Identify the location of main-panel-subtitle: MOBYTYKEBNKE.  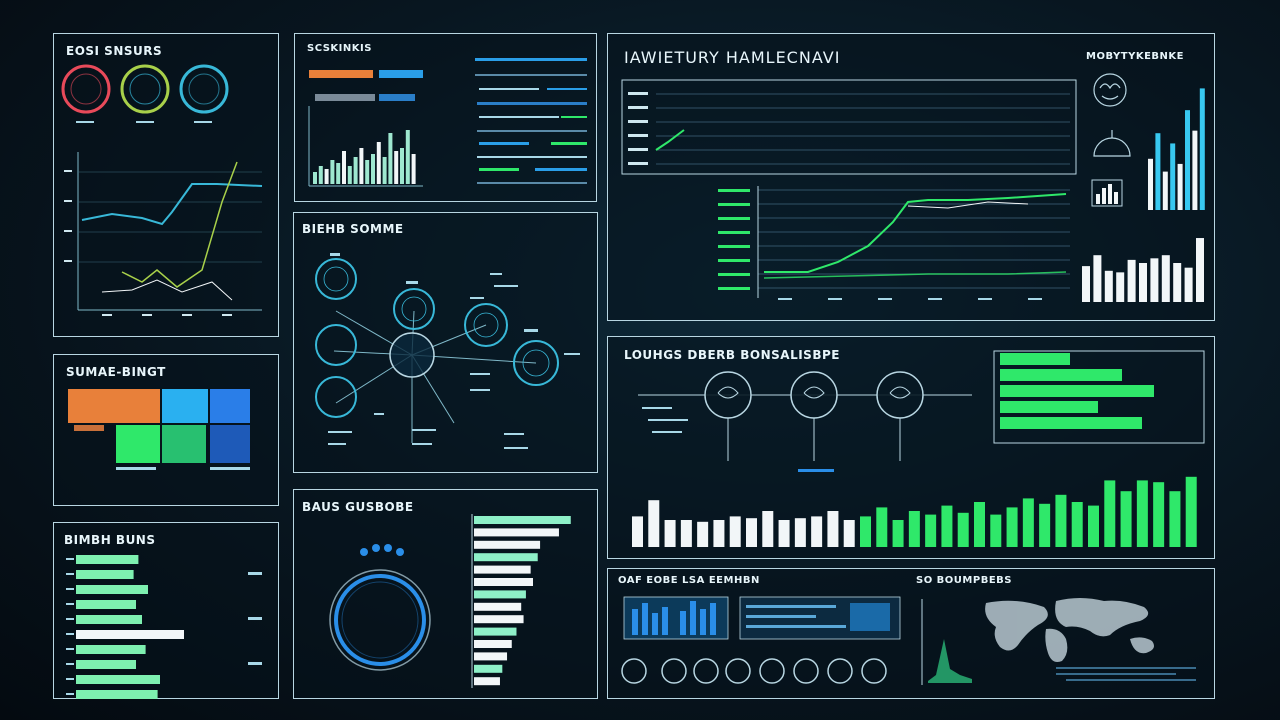
(1135, 56).